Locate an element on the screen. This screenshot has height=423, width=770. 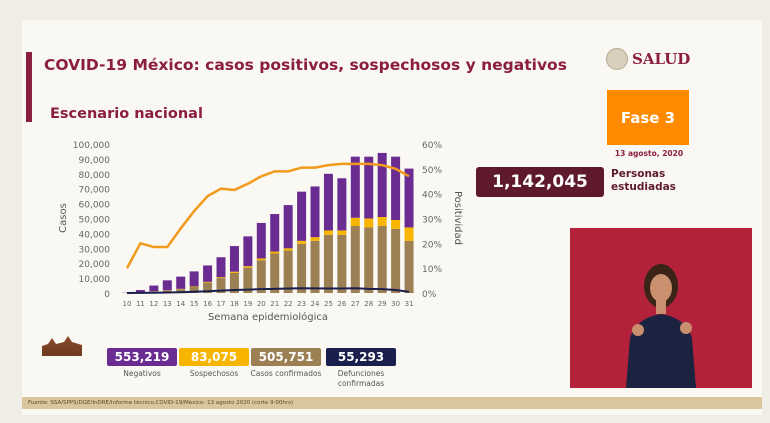
y2-tick-label: 30% is located at coordinates (432, 221).